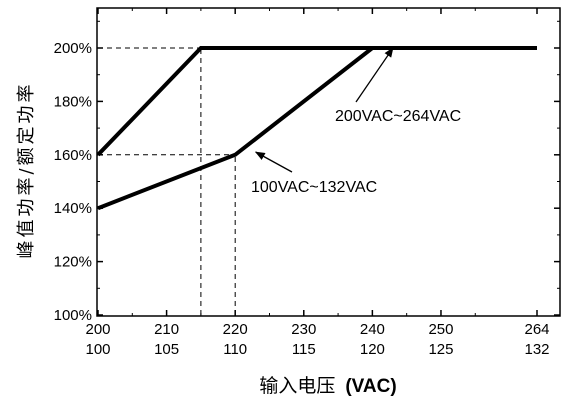 Image resolution: width=576 pixels, height=403 pixels. I want to click on y-tick-label-2: 140%, so click(73, 208).